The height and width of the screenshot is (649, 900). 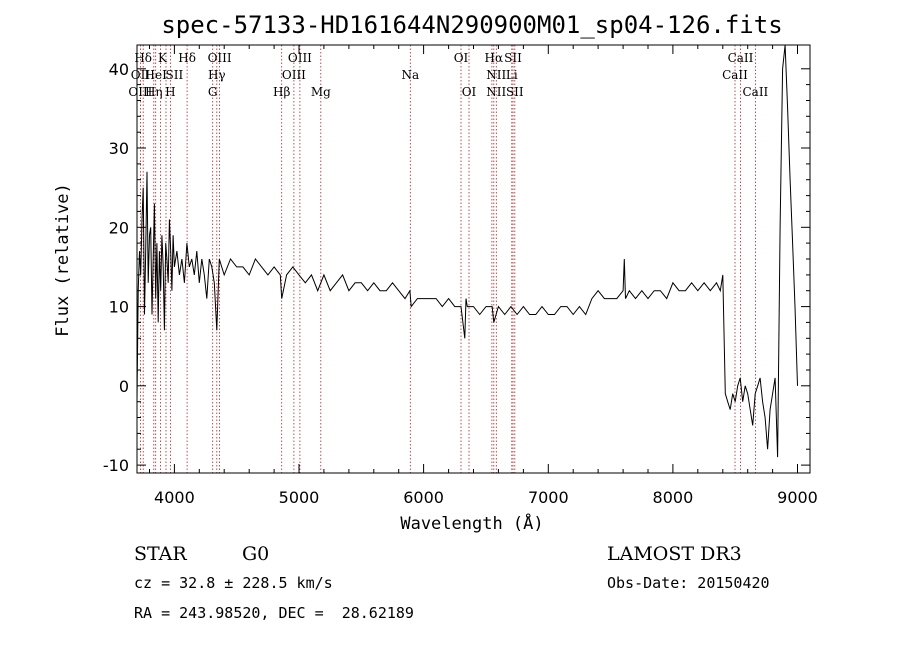 I want to click on y-tick-label-40: 40, so click(x=119, y=69).